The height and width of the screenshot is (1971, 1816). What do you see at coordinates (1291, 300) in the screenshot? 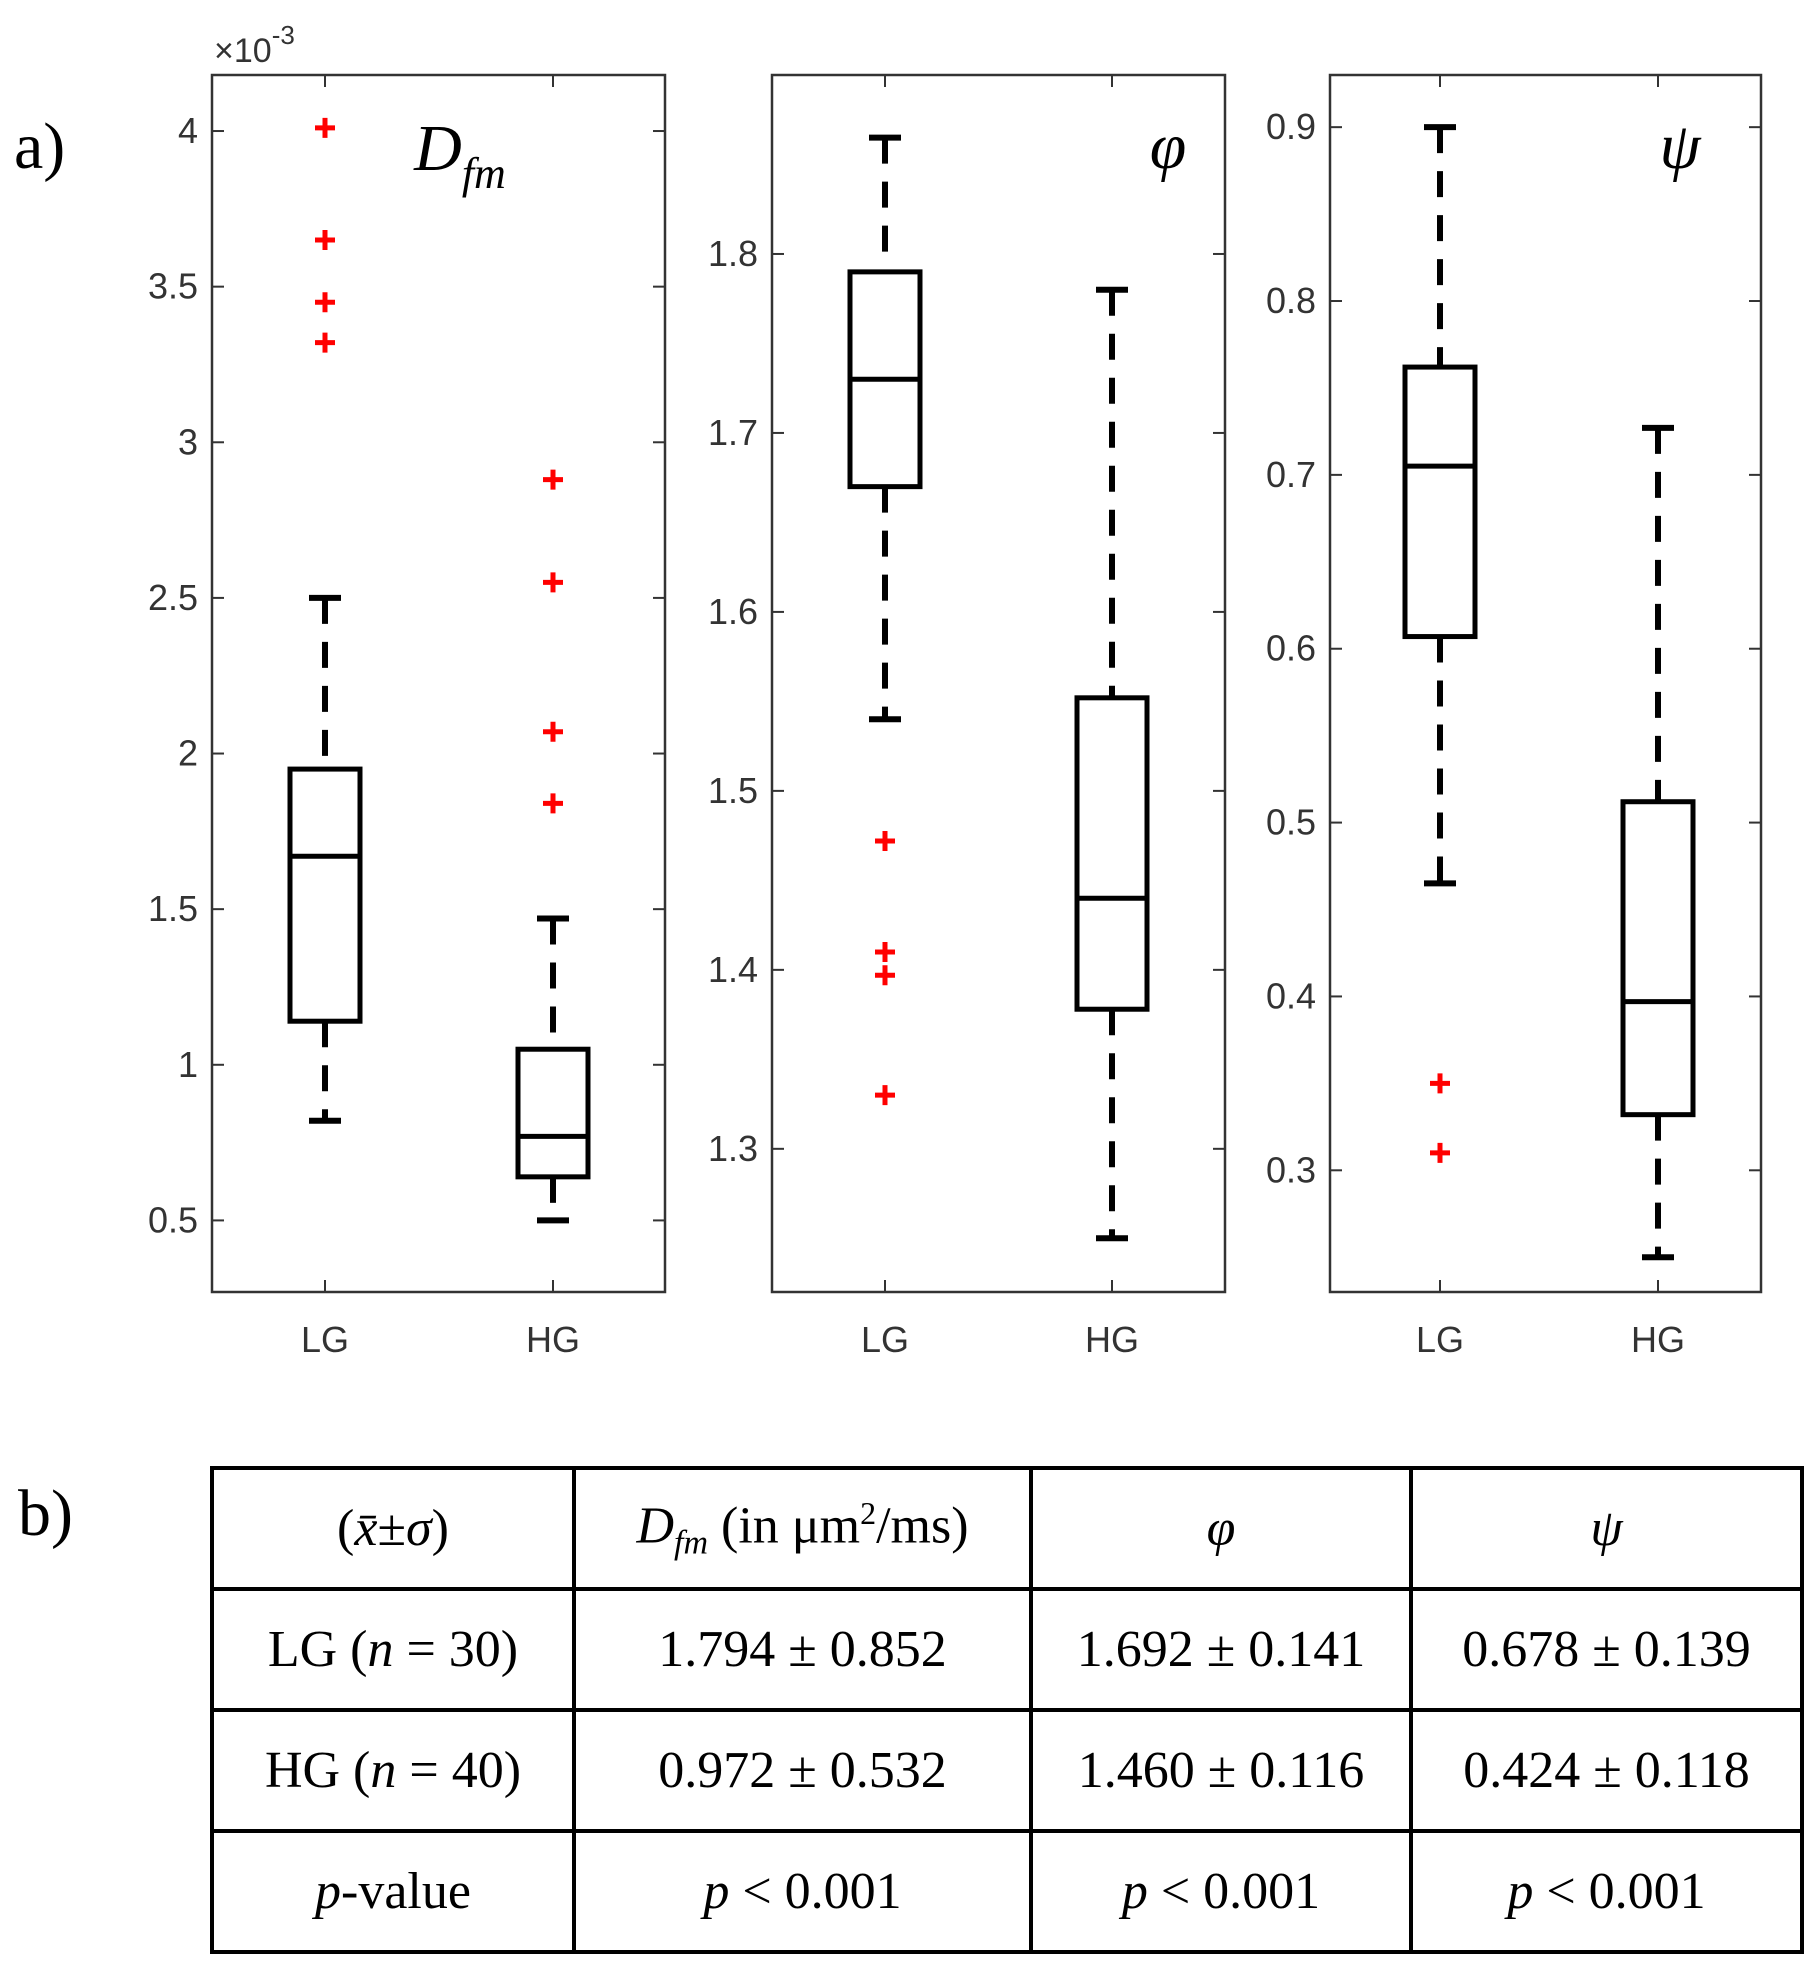
I see `y-tick-label: 0.8` at bounding box center [1291, 300].